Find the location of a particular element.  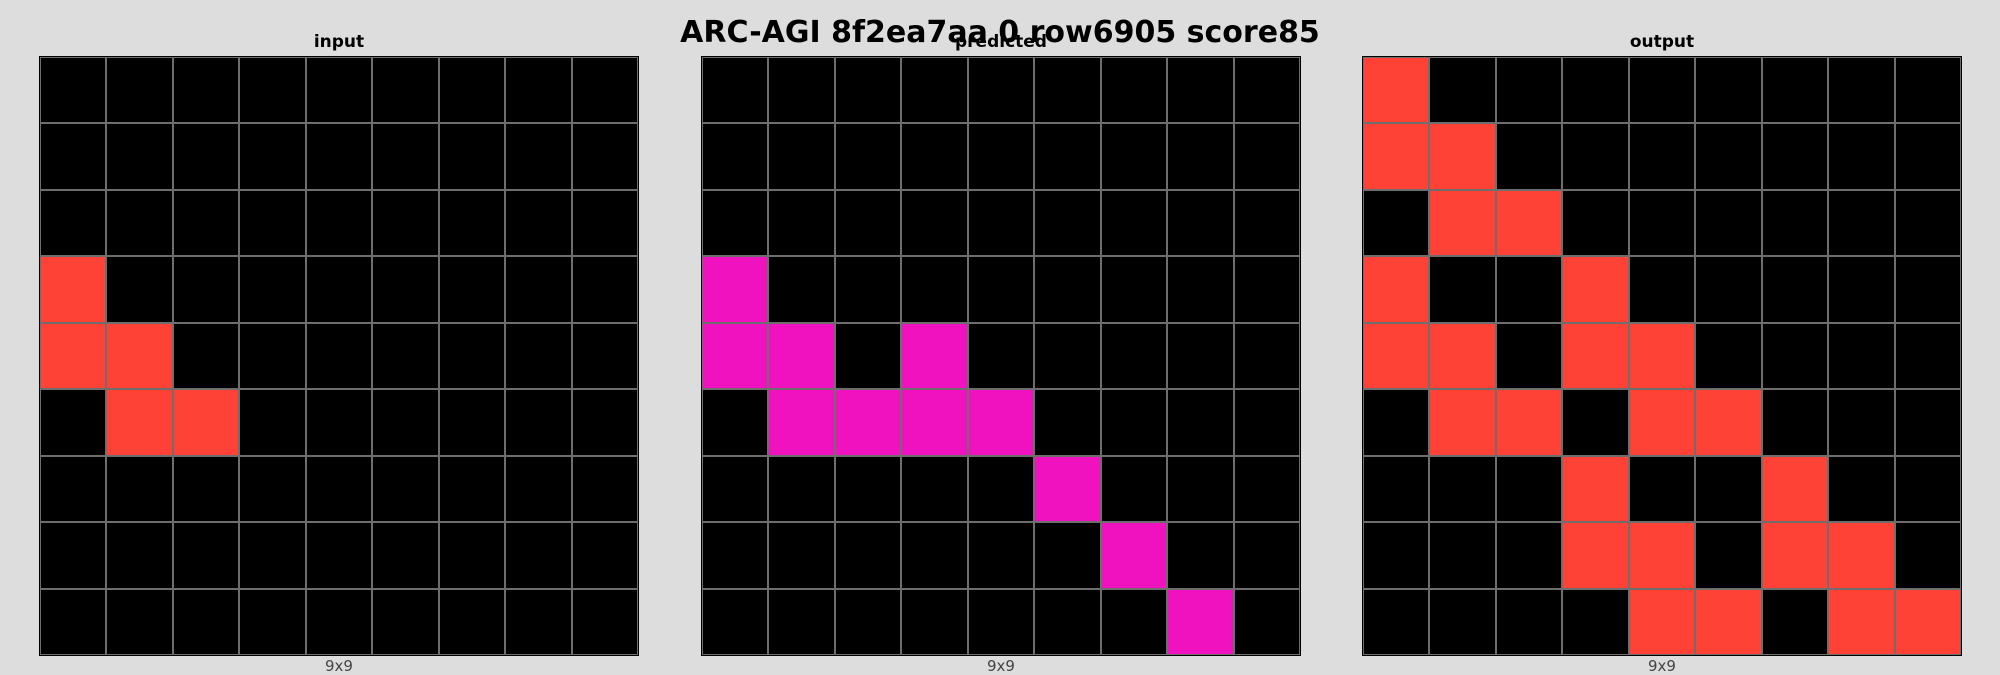

predicted-size-label: 9x9 is located at coordinates (1001, 666).